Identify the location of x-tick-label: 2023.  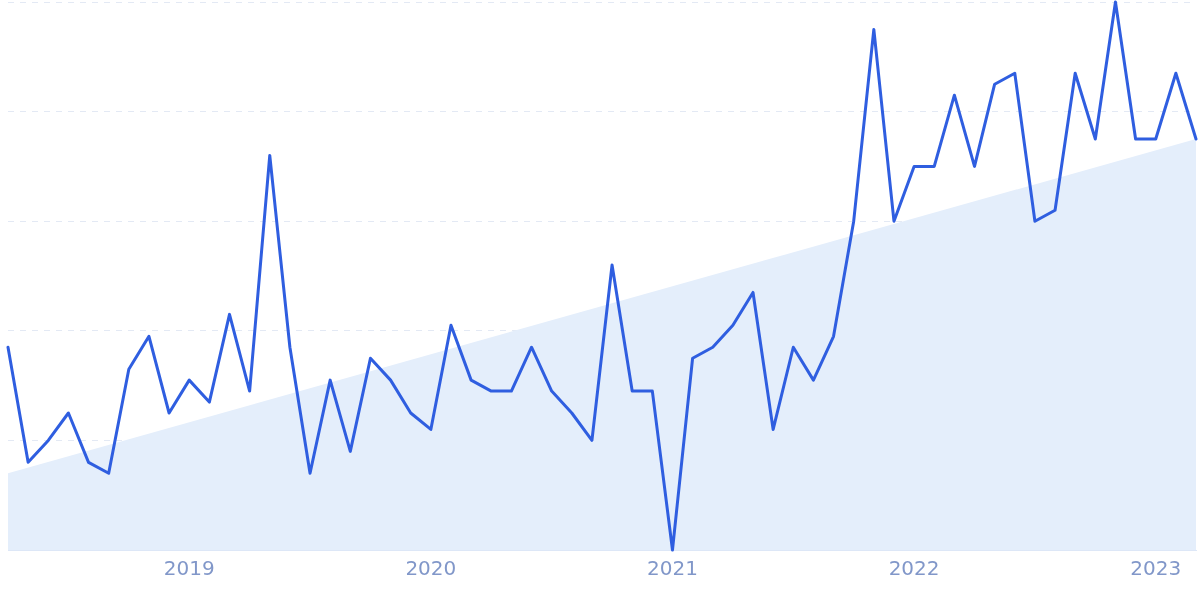
(1156, 568).